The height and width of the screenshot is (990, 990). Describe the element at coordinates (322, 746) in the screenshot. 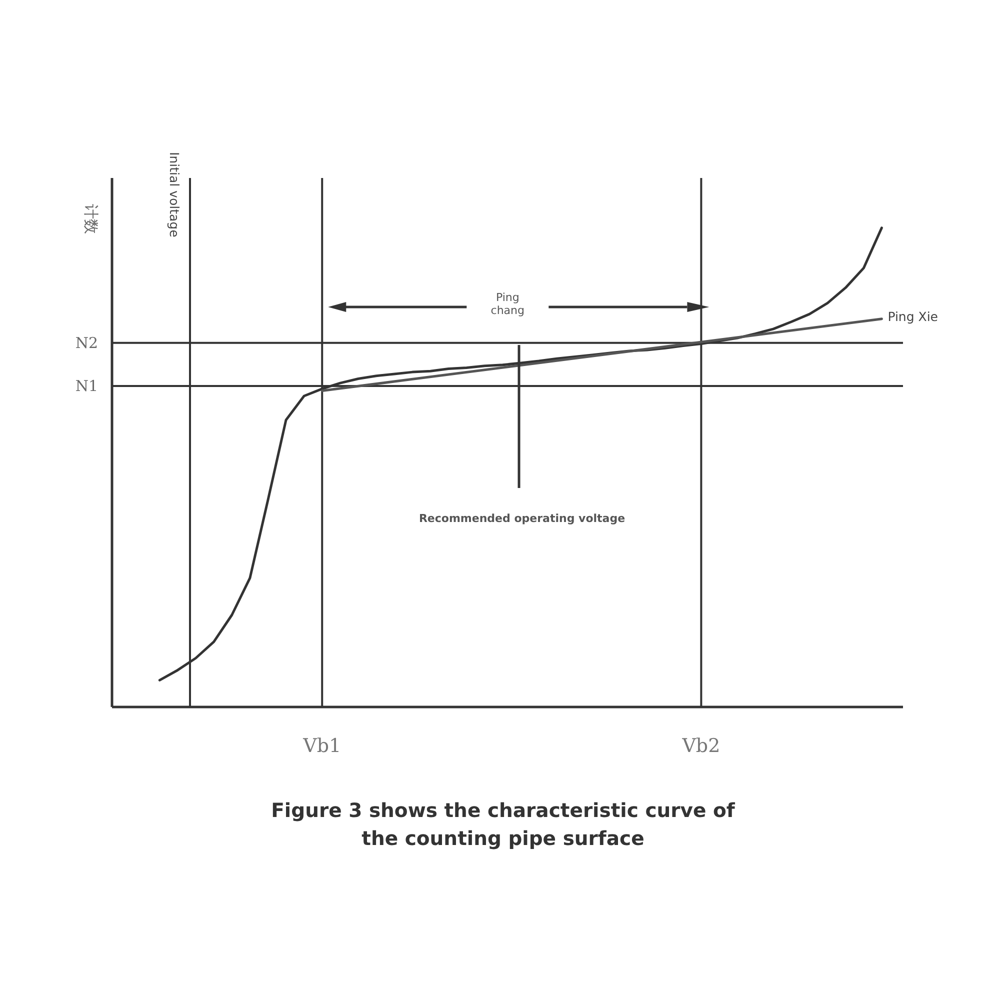

I see `x-tick-label: Vb1` at that location.